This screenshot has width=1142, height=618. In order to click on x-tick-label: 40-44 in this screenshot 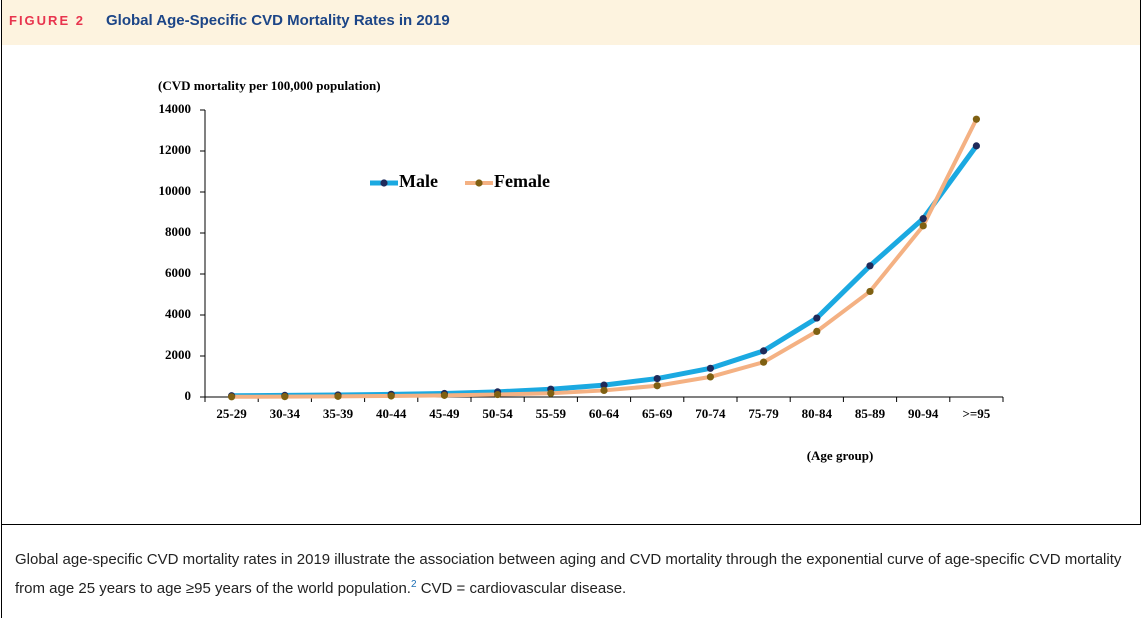, I will do `click(391, 413)`.